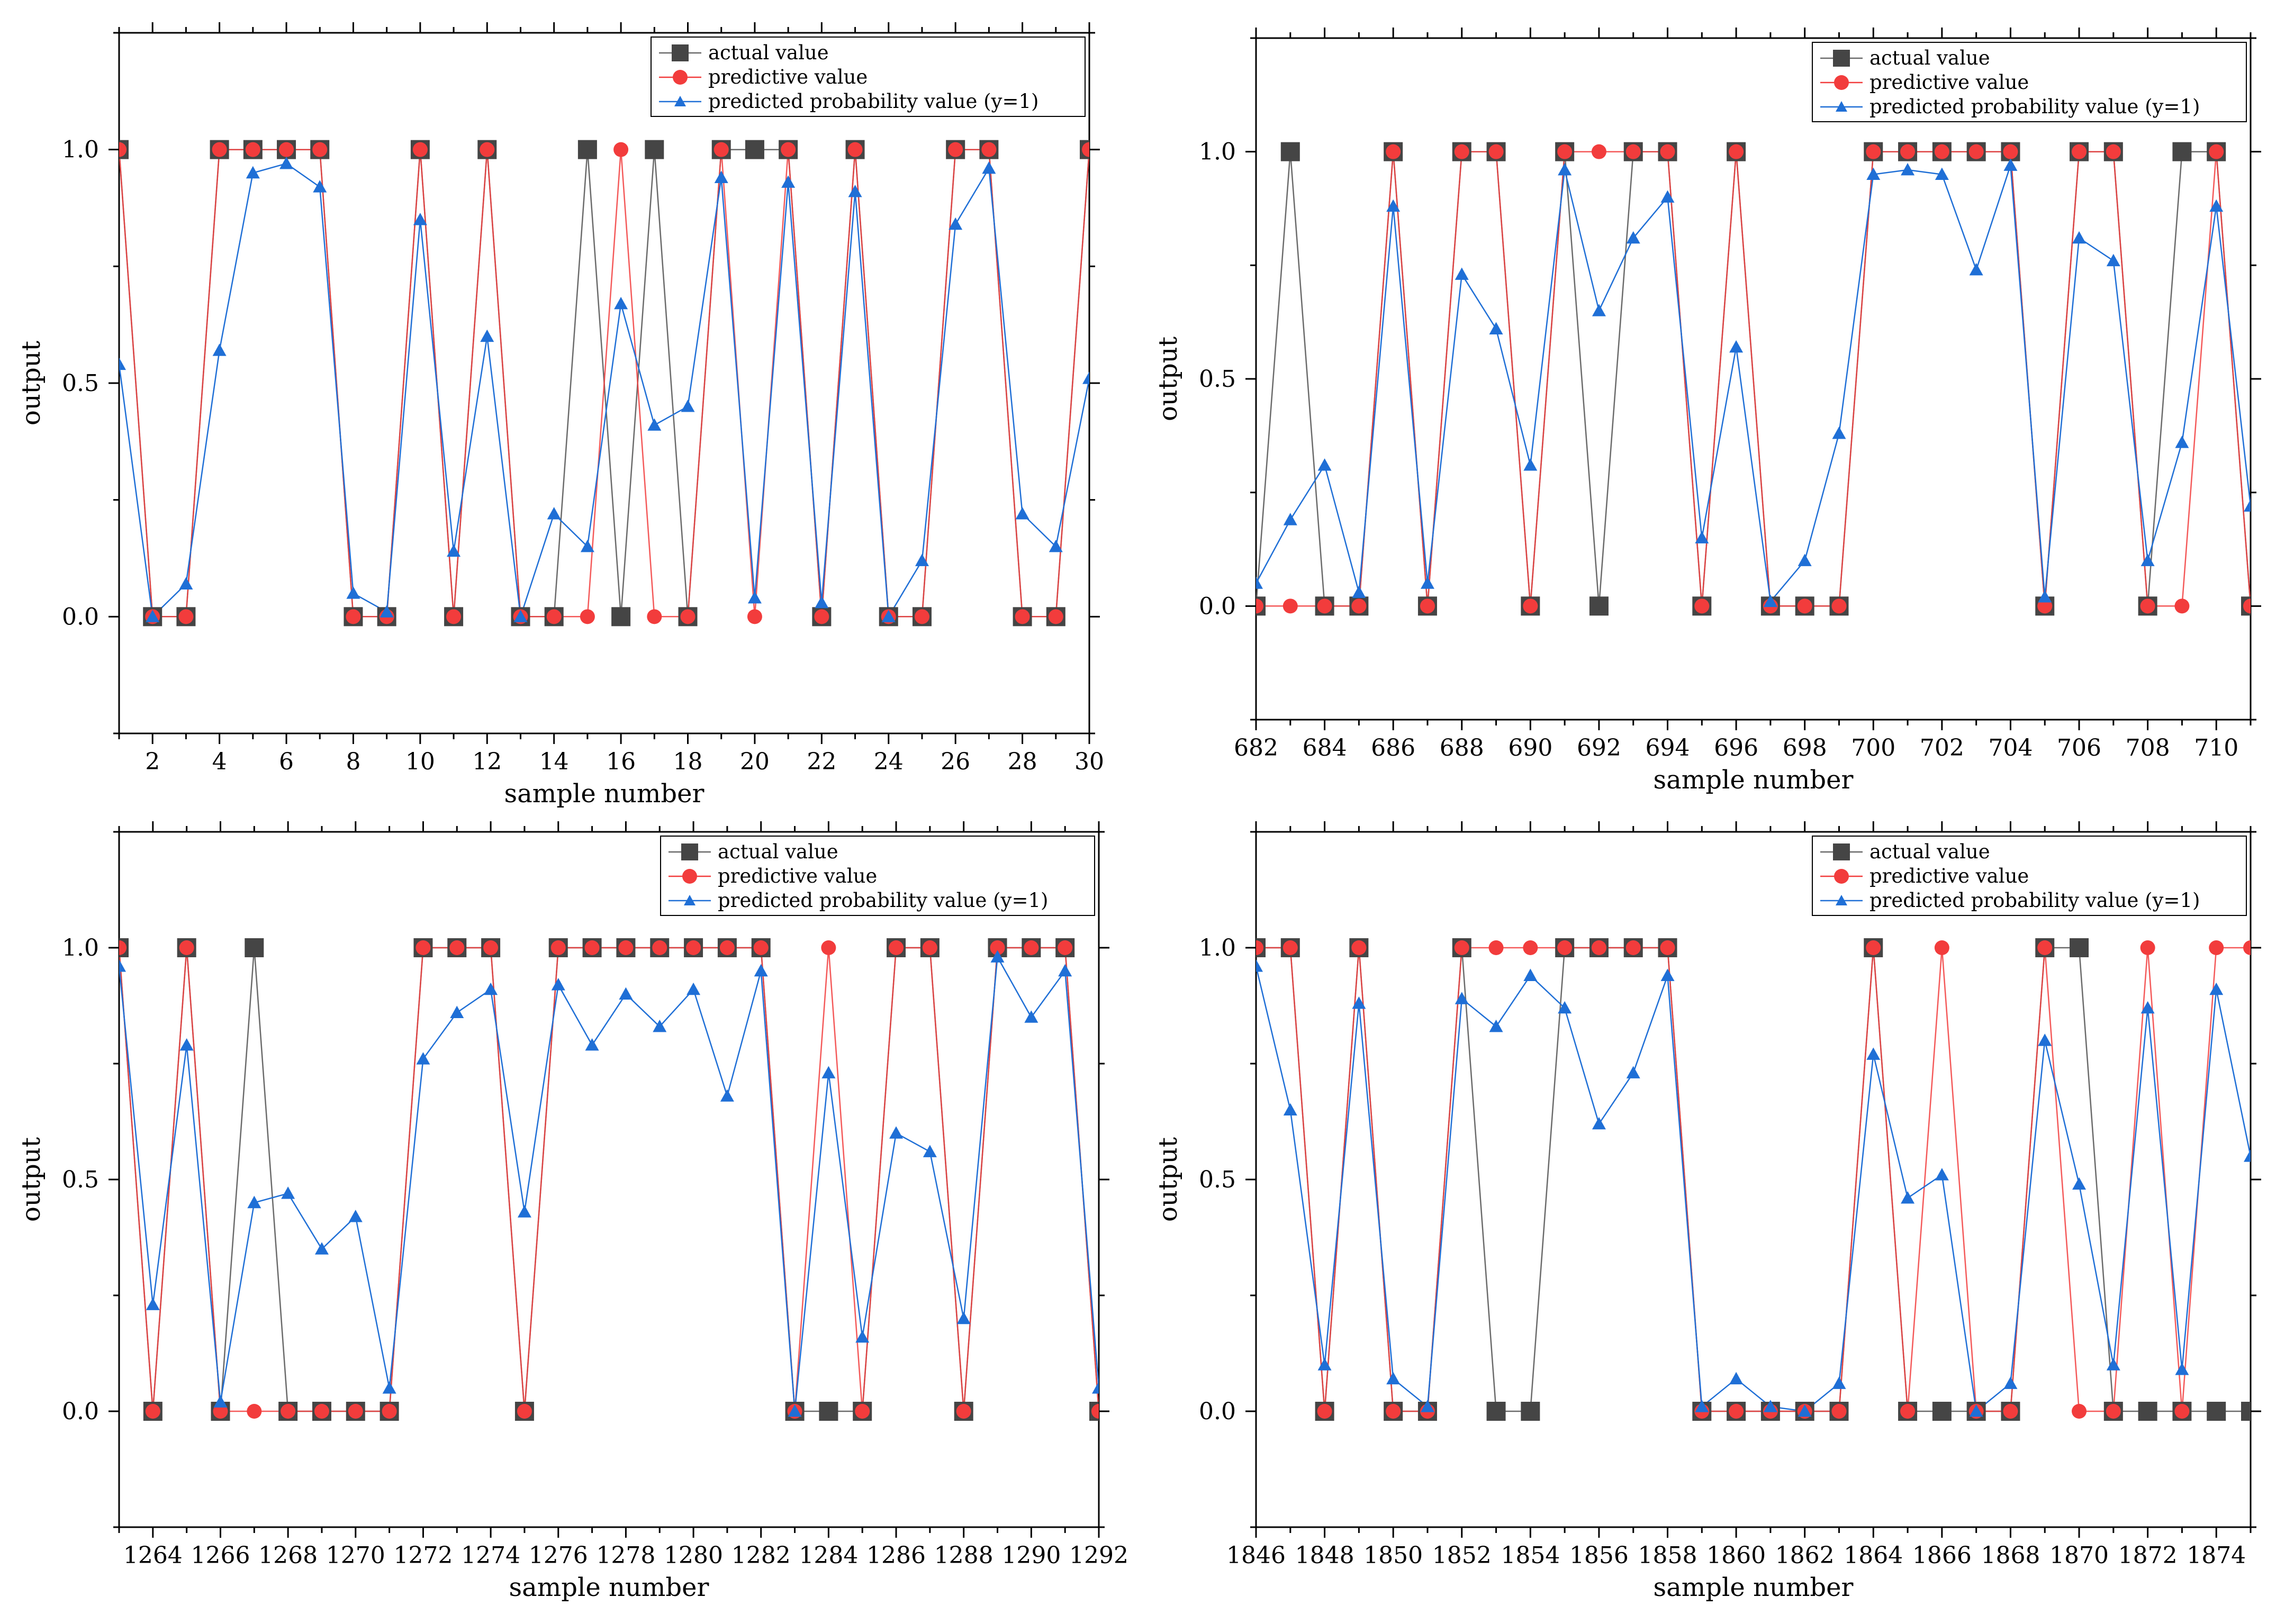  I want to click on data-layer, so click(1753, 379).